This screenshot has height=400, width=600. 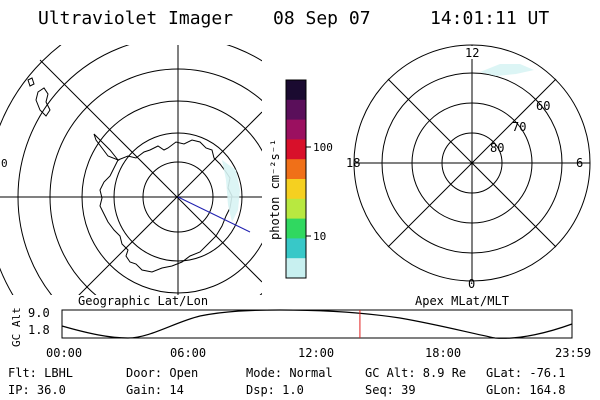 What do you see at coordinates (573, 353) in the screenshot?
I see `altitude-xtick-4: 23:59` at bounding box center [573, 353].